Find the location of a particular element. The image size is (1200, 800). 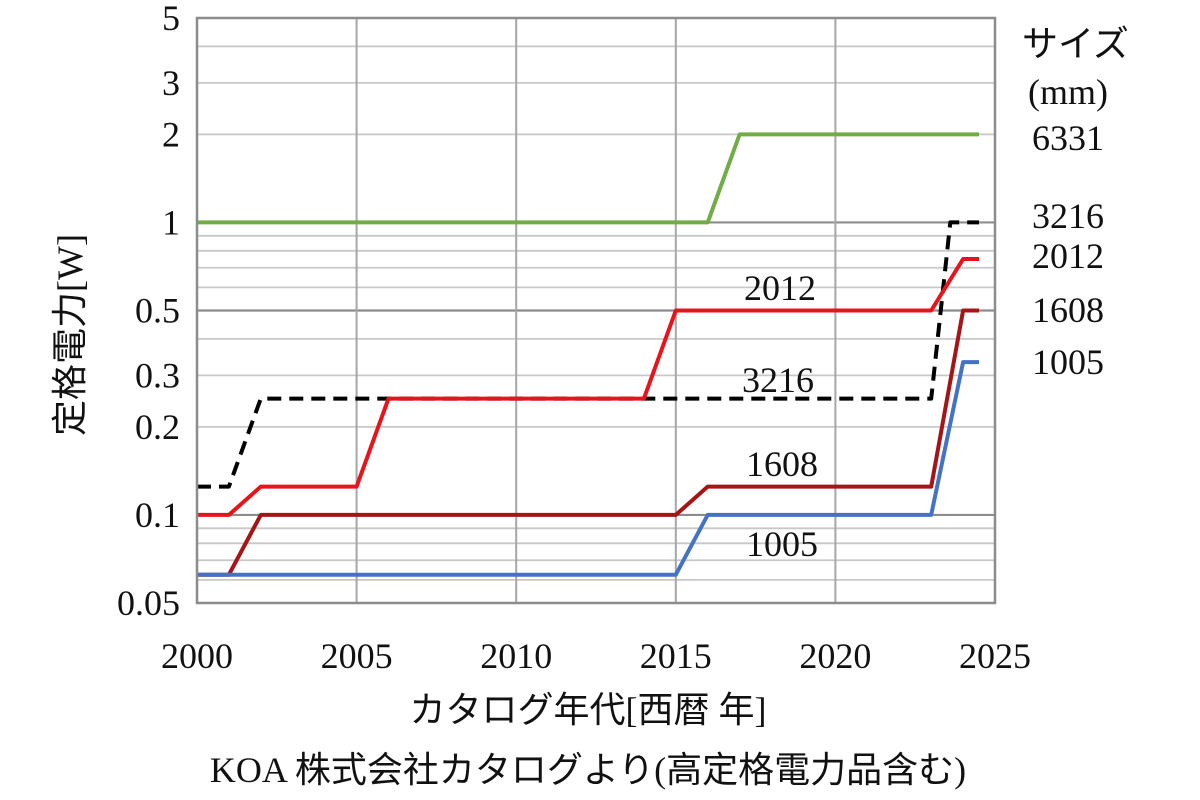

y-tick-labels: 0.05 0.1 0.2 0.3 0.5 1 2 3 5 is located at coordinates (148, 311).